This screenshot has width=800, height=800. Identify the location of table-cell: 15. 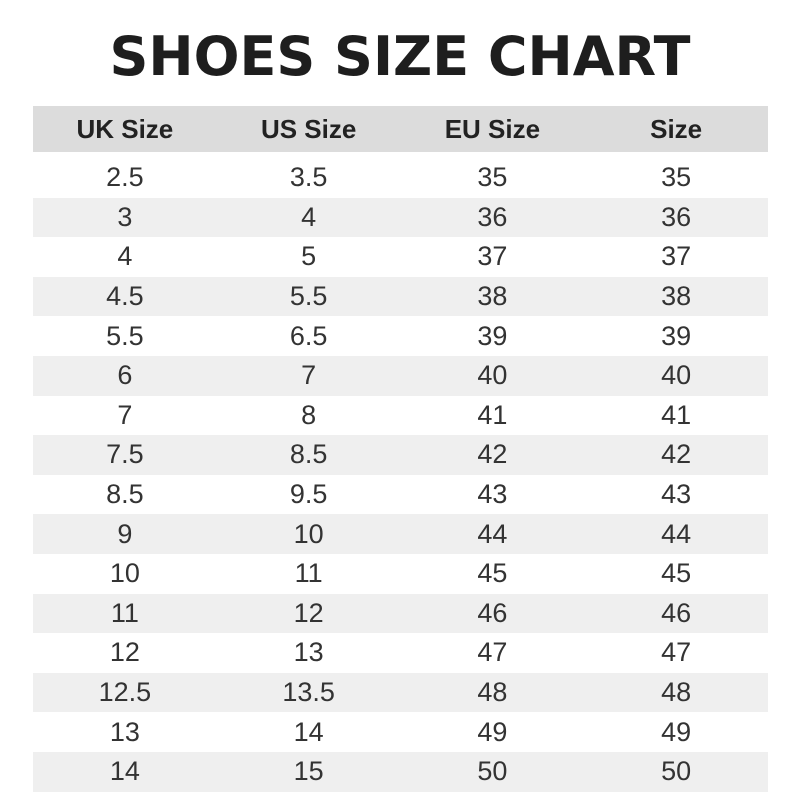
(308, 771).